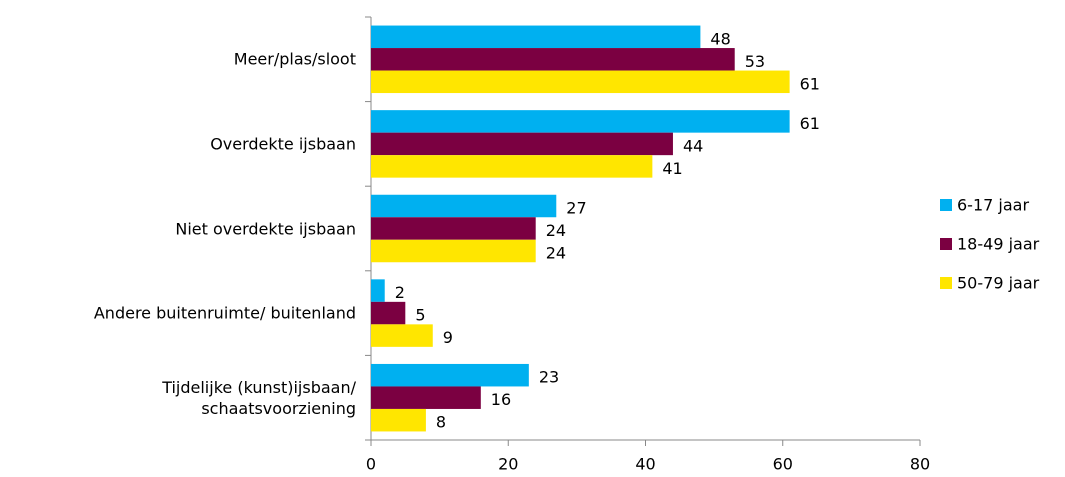 The width and height of the screenshot is (1065, 477). Describe the element at coordinates (501, 399) in the screenshot. I see `value-label: 16` at that location.